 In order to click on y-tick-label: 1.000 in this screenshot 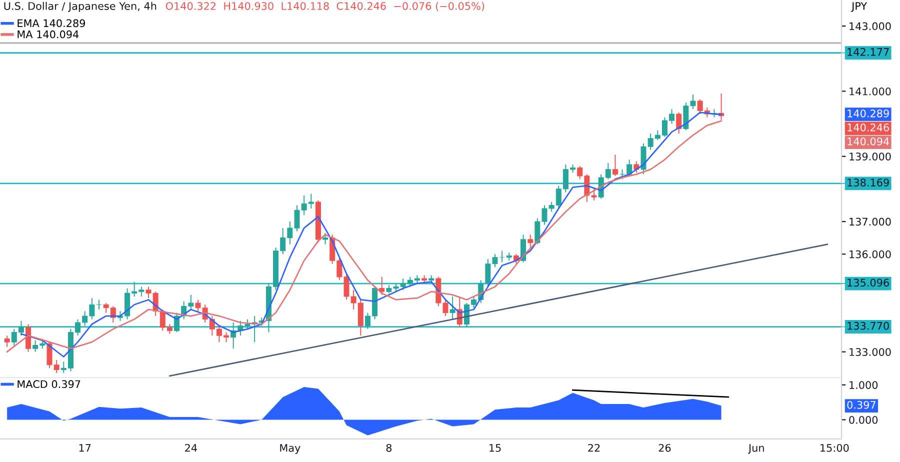, I will do `click(864, 385)`.